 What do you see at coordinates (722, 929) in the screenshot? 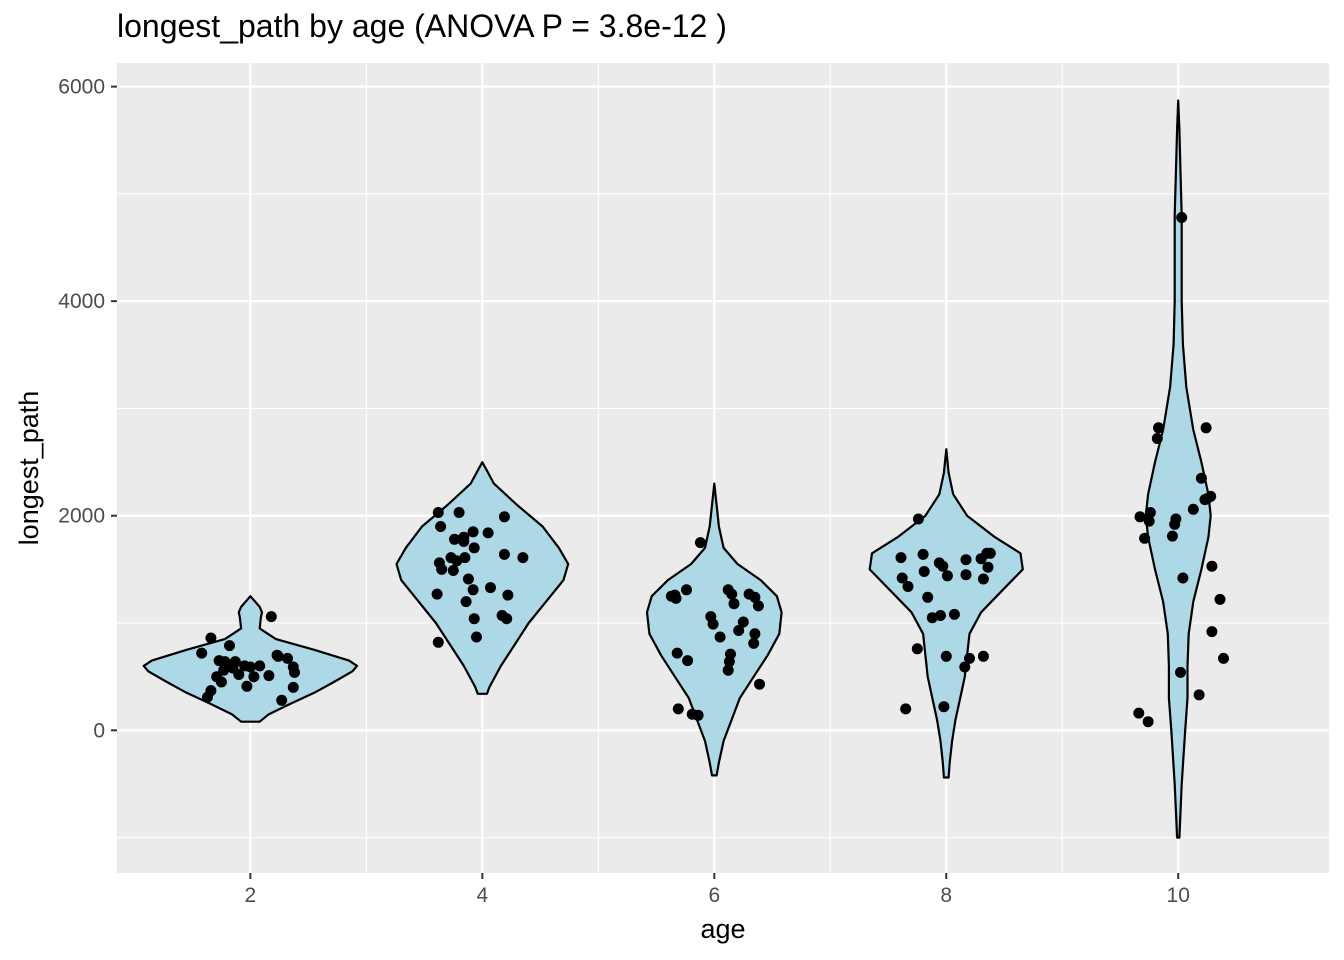
I see `x-axis-label: age` at bounding box center [722, 929].